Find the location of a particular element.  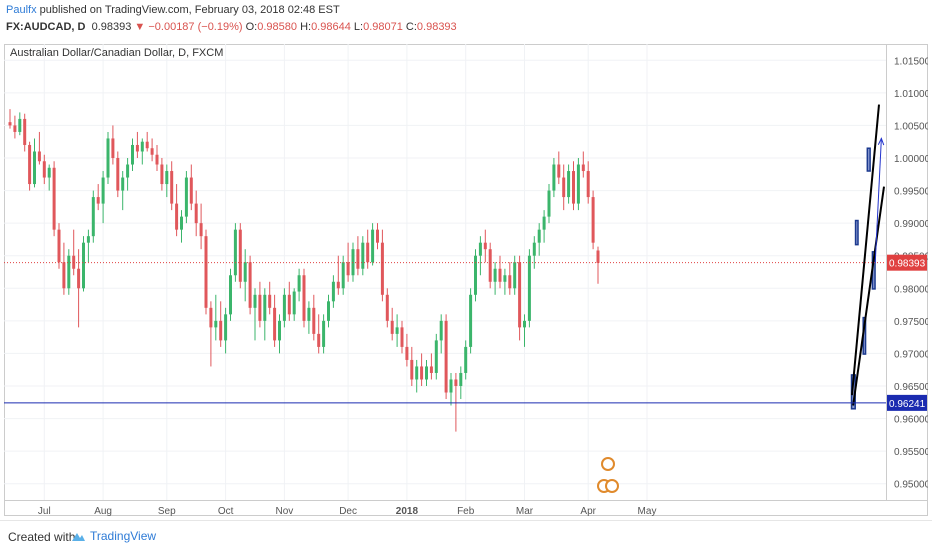

time-tick-label: Sep is located at coordinates (167, 511).